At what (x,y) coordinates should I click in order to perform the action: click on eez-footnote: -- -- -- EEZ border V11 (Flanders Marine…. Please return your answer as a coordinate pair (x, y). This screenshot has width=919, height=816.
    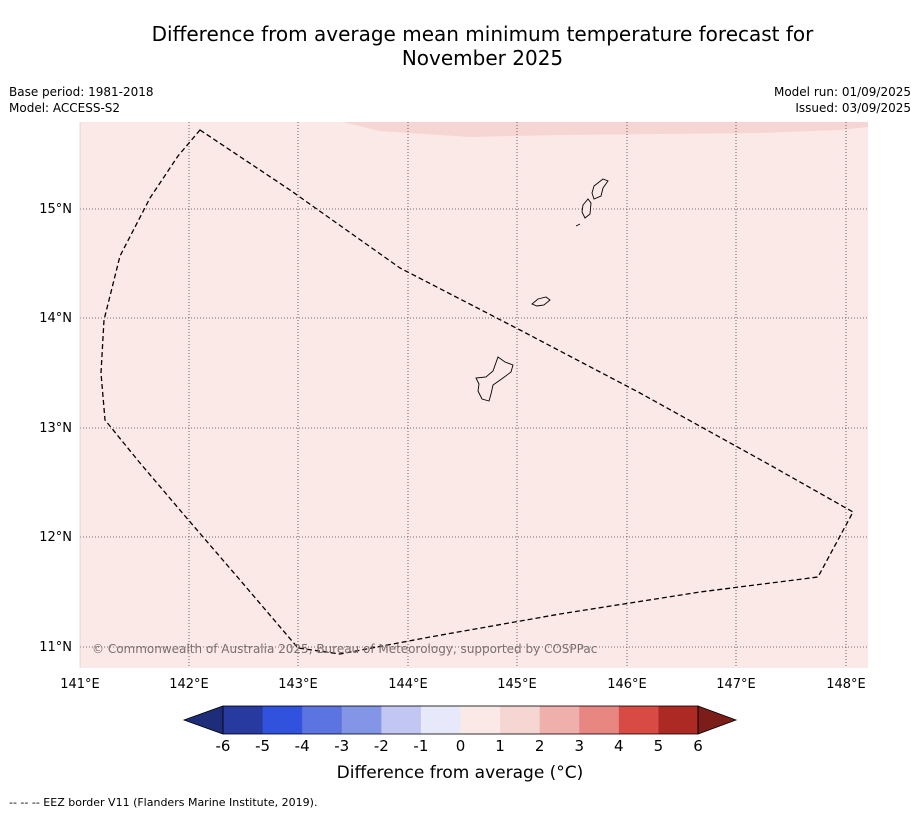
    Looking at the image, I should click on (163, 802).